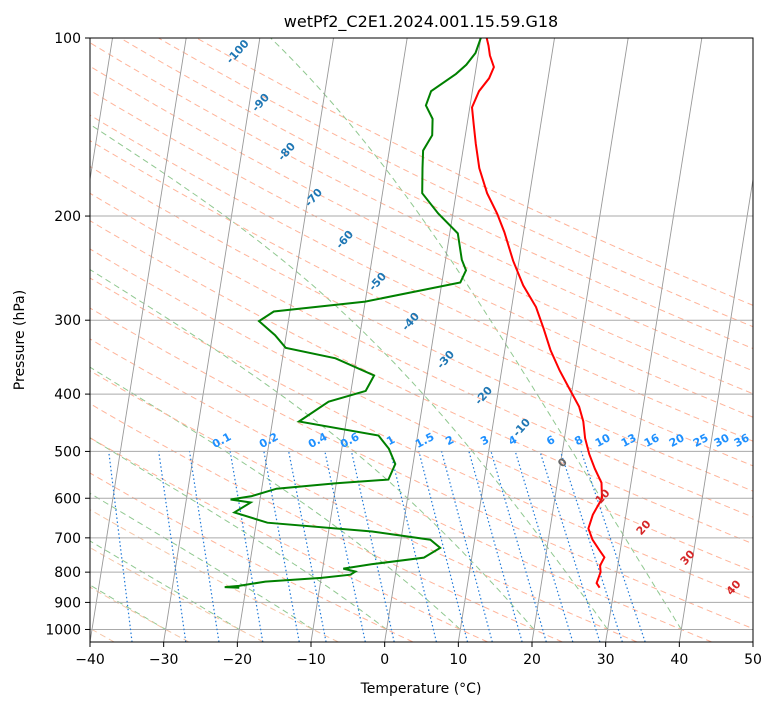  I want to click on y-tick-label: 500, so click(67, 452).